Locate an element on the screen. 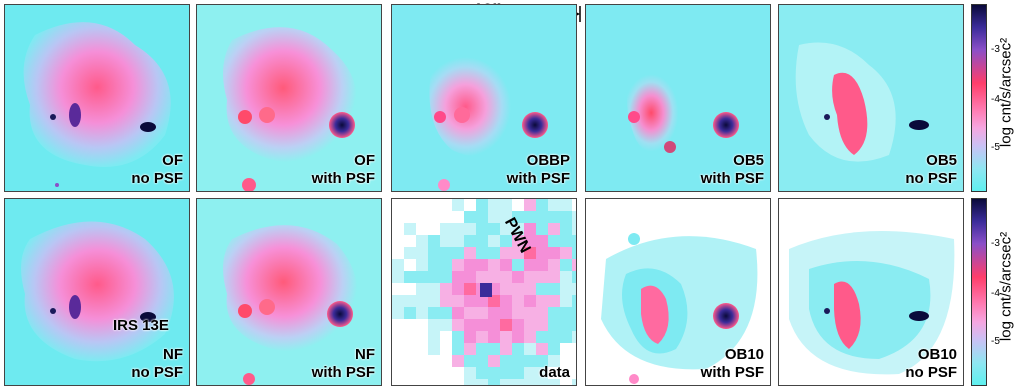  panel-of-psf: OF with PSF is located at coordinates (289, 98).